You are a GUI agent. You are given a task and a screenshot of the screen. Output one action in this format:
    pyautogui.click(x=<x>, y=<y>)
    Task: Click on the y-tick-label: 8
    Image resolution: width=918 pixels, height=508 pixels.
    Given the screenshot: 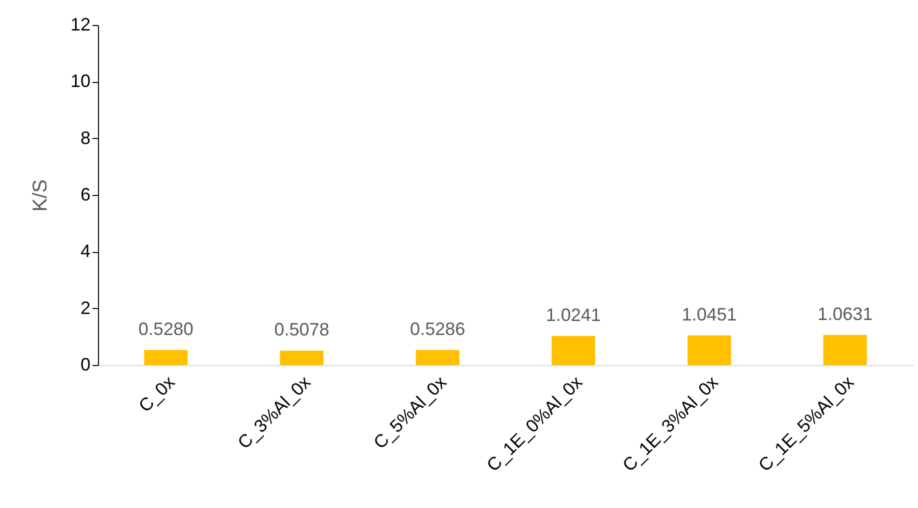 What is the action you would take?
    pyautogui.click(x=85, y=138)
    